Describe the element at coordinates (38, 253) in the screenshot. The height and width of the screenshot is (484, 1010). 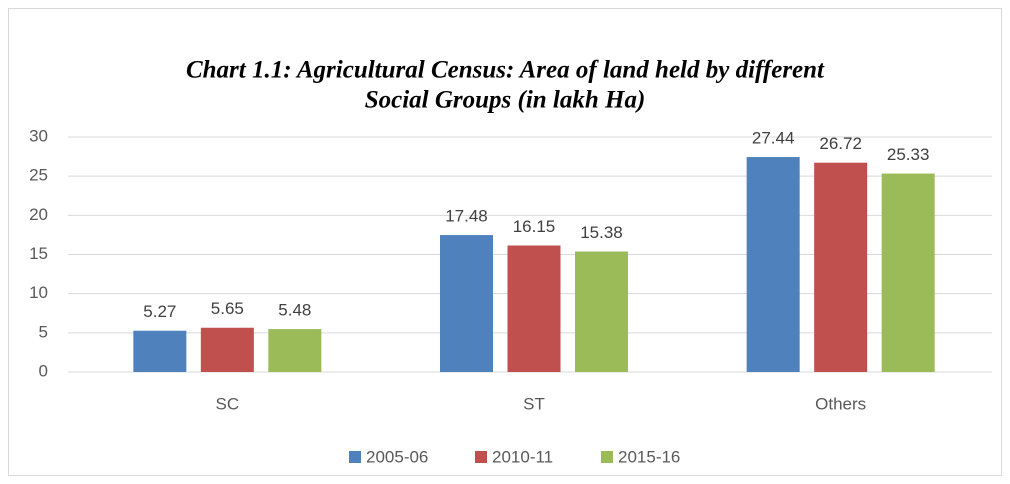
I see `y-tick-label: 15` at that location.